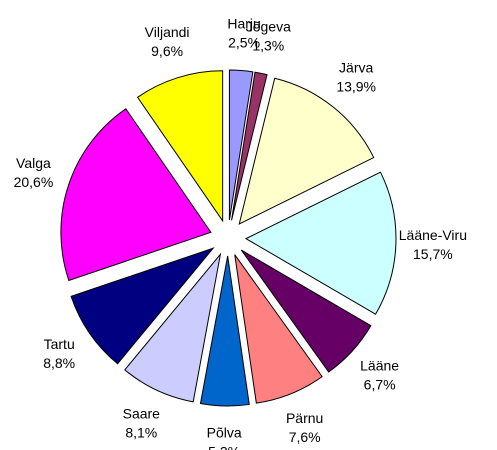 This screenshot has height=450, width=497. What do you see at coordinates (356, 68) in the screenshot?
I see `slice-label: Järva` at bounding box center [356, 68].